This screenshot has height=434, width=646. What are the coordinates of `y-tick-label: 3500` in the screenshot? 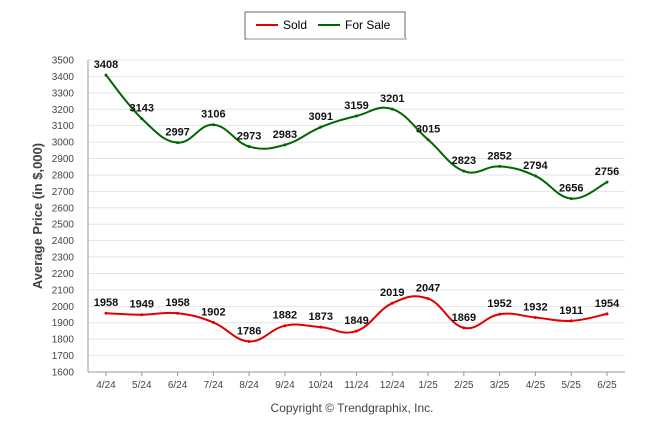 It's located at (63, 61).